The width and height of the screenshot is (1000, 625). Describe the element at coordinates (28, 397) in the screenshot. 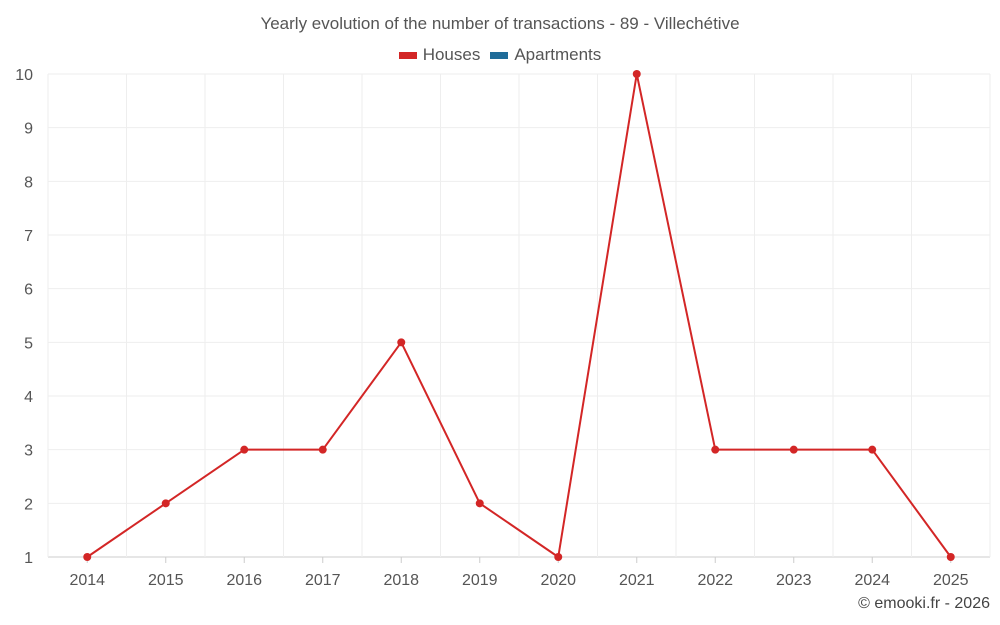

I see `y-tick-label: 4` at that location.